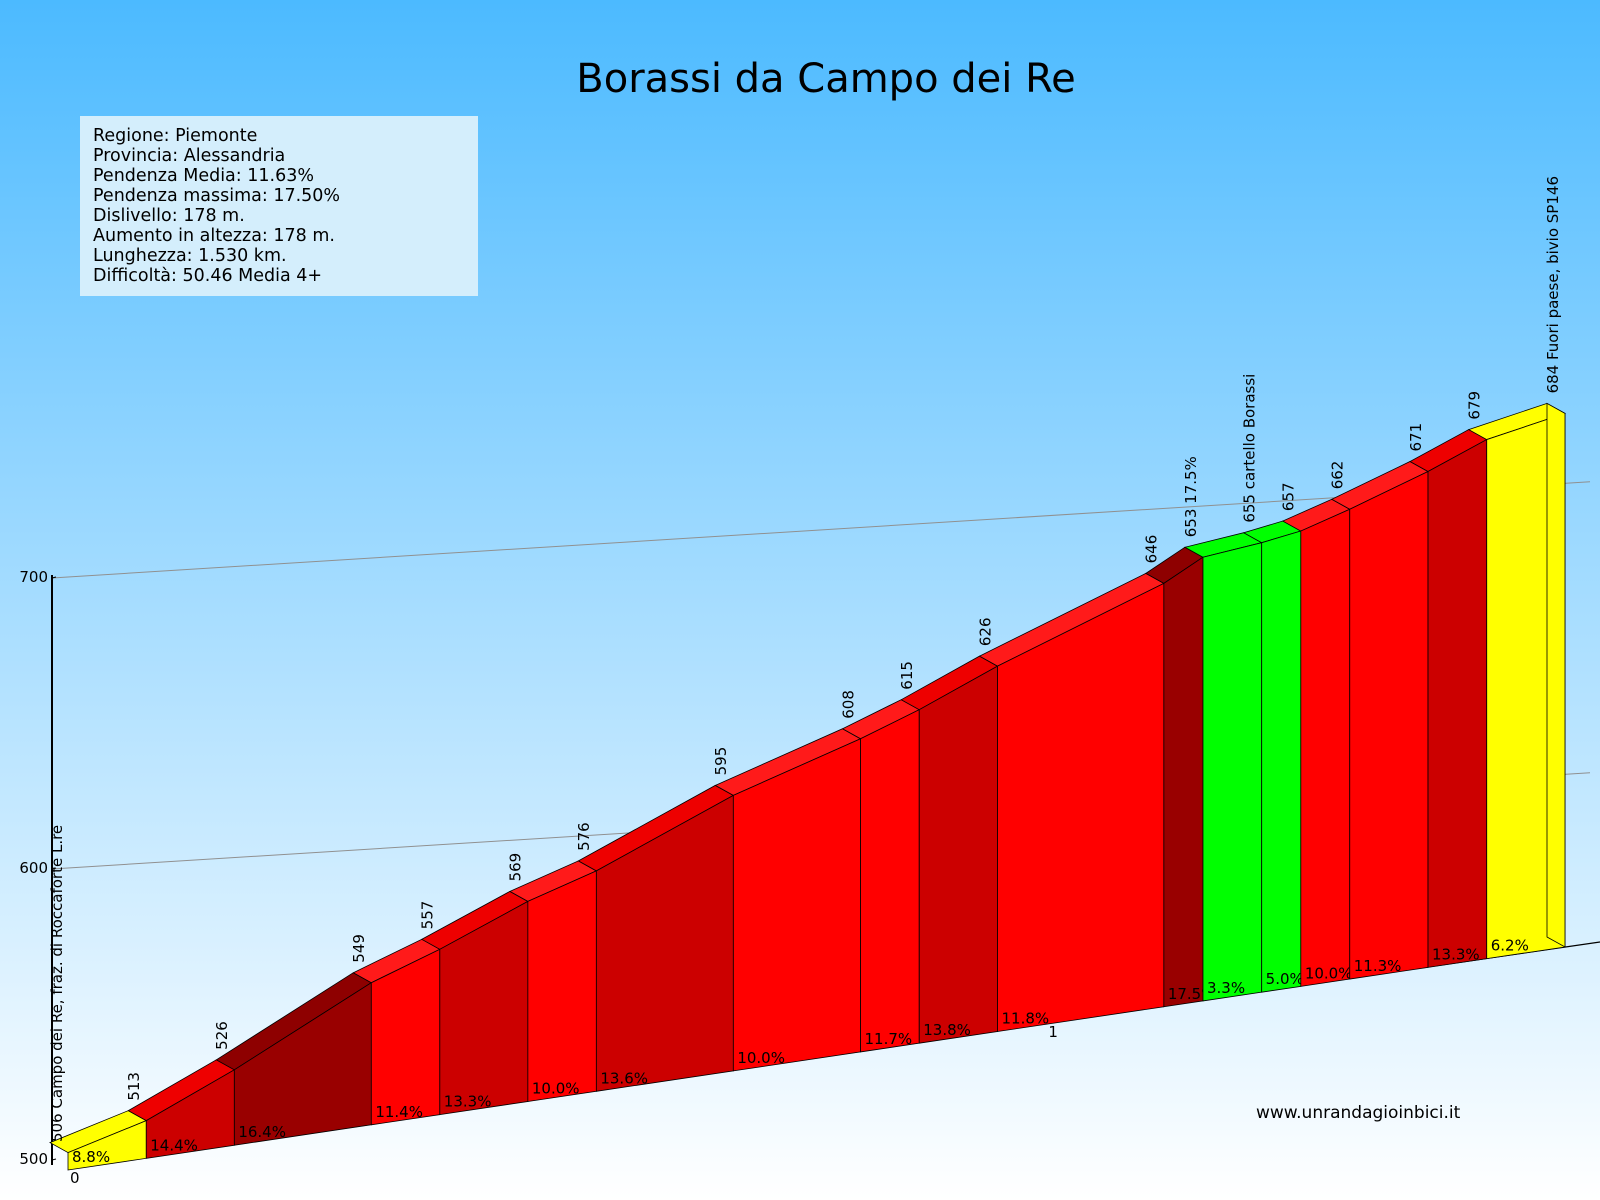 The image size is (1600, 1200). Describe the element at coordinates (1416, 437) in the screenshot. I see `altitude-label: 671` at that location.